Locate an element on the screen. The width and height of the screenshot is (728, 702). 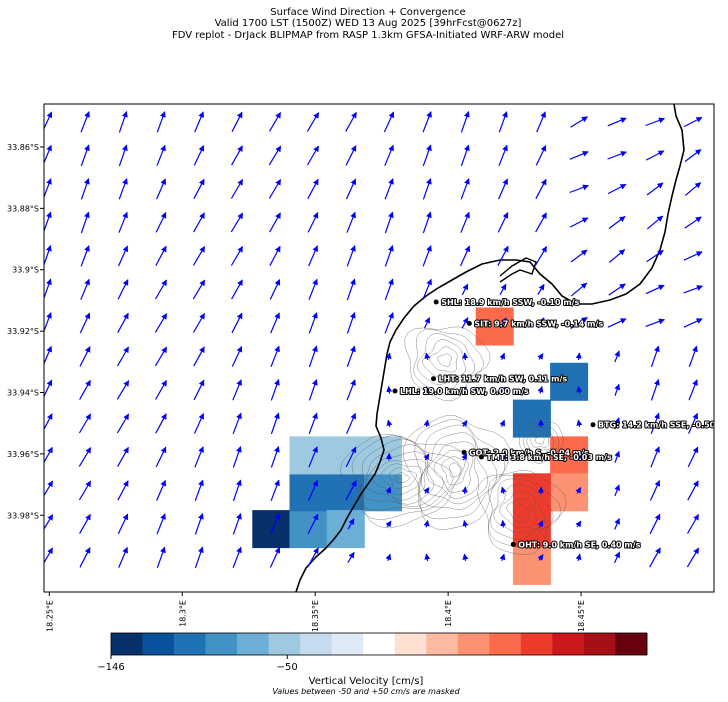
x-axis-ticks: 18.25°E 18.3°E 18.35°E 18.4°E 18.45°E is located at coordinates (315, 612).